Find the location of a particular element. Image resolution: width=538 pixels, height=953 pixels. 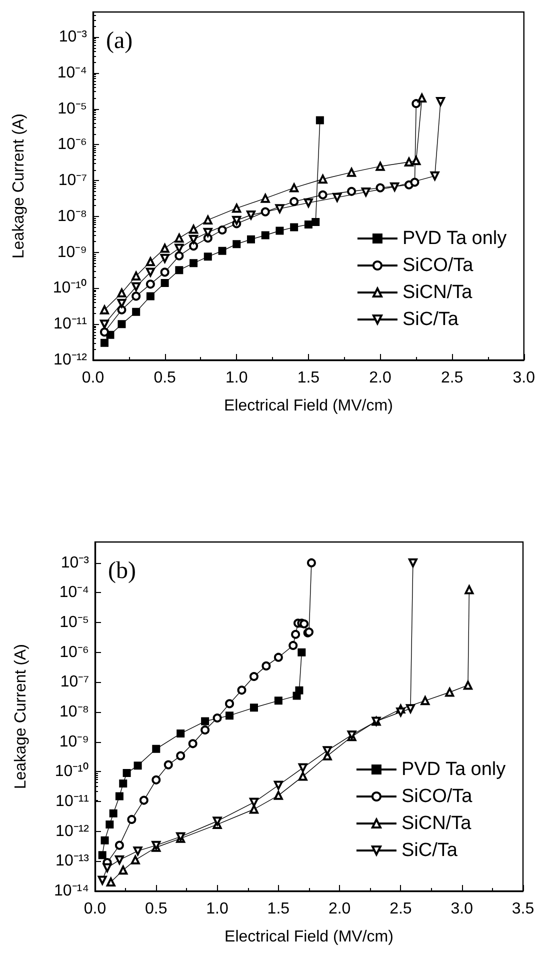

text: (a) is located at coordinates (119, 41).